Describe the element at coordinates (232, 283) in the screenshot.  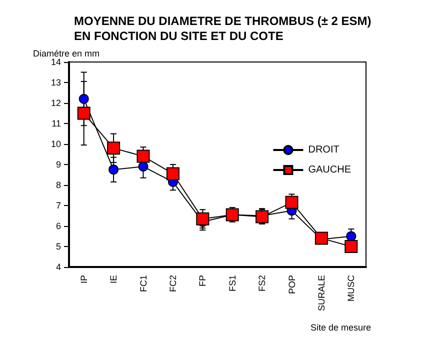
I see `x-tick-label: FS1` at that location.